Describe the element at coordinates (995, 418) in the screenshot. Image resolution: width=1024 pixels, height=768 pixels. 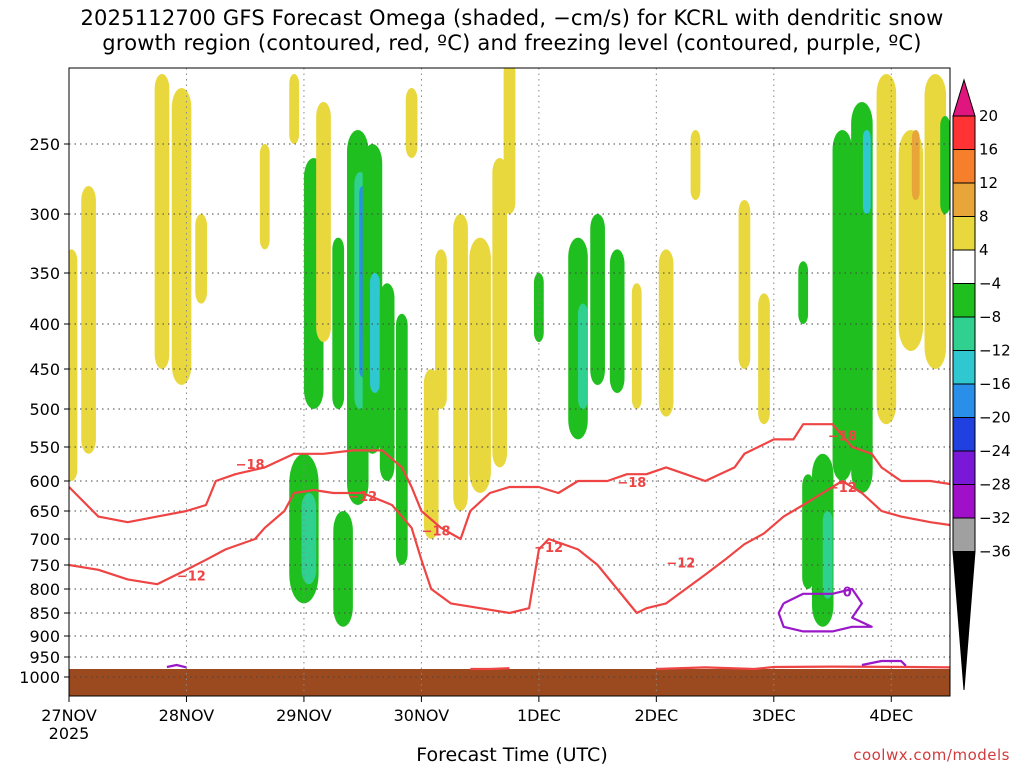
I see `colorbar-label: −20` at that location.